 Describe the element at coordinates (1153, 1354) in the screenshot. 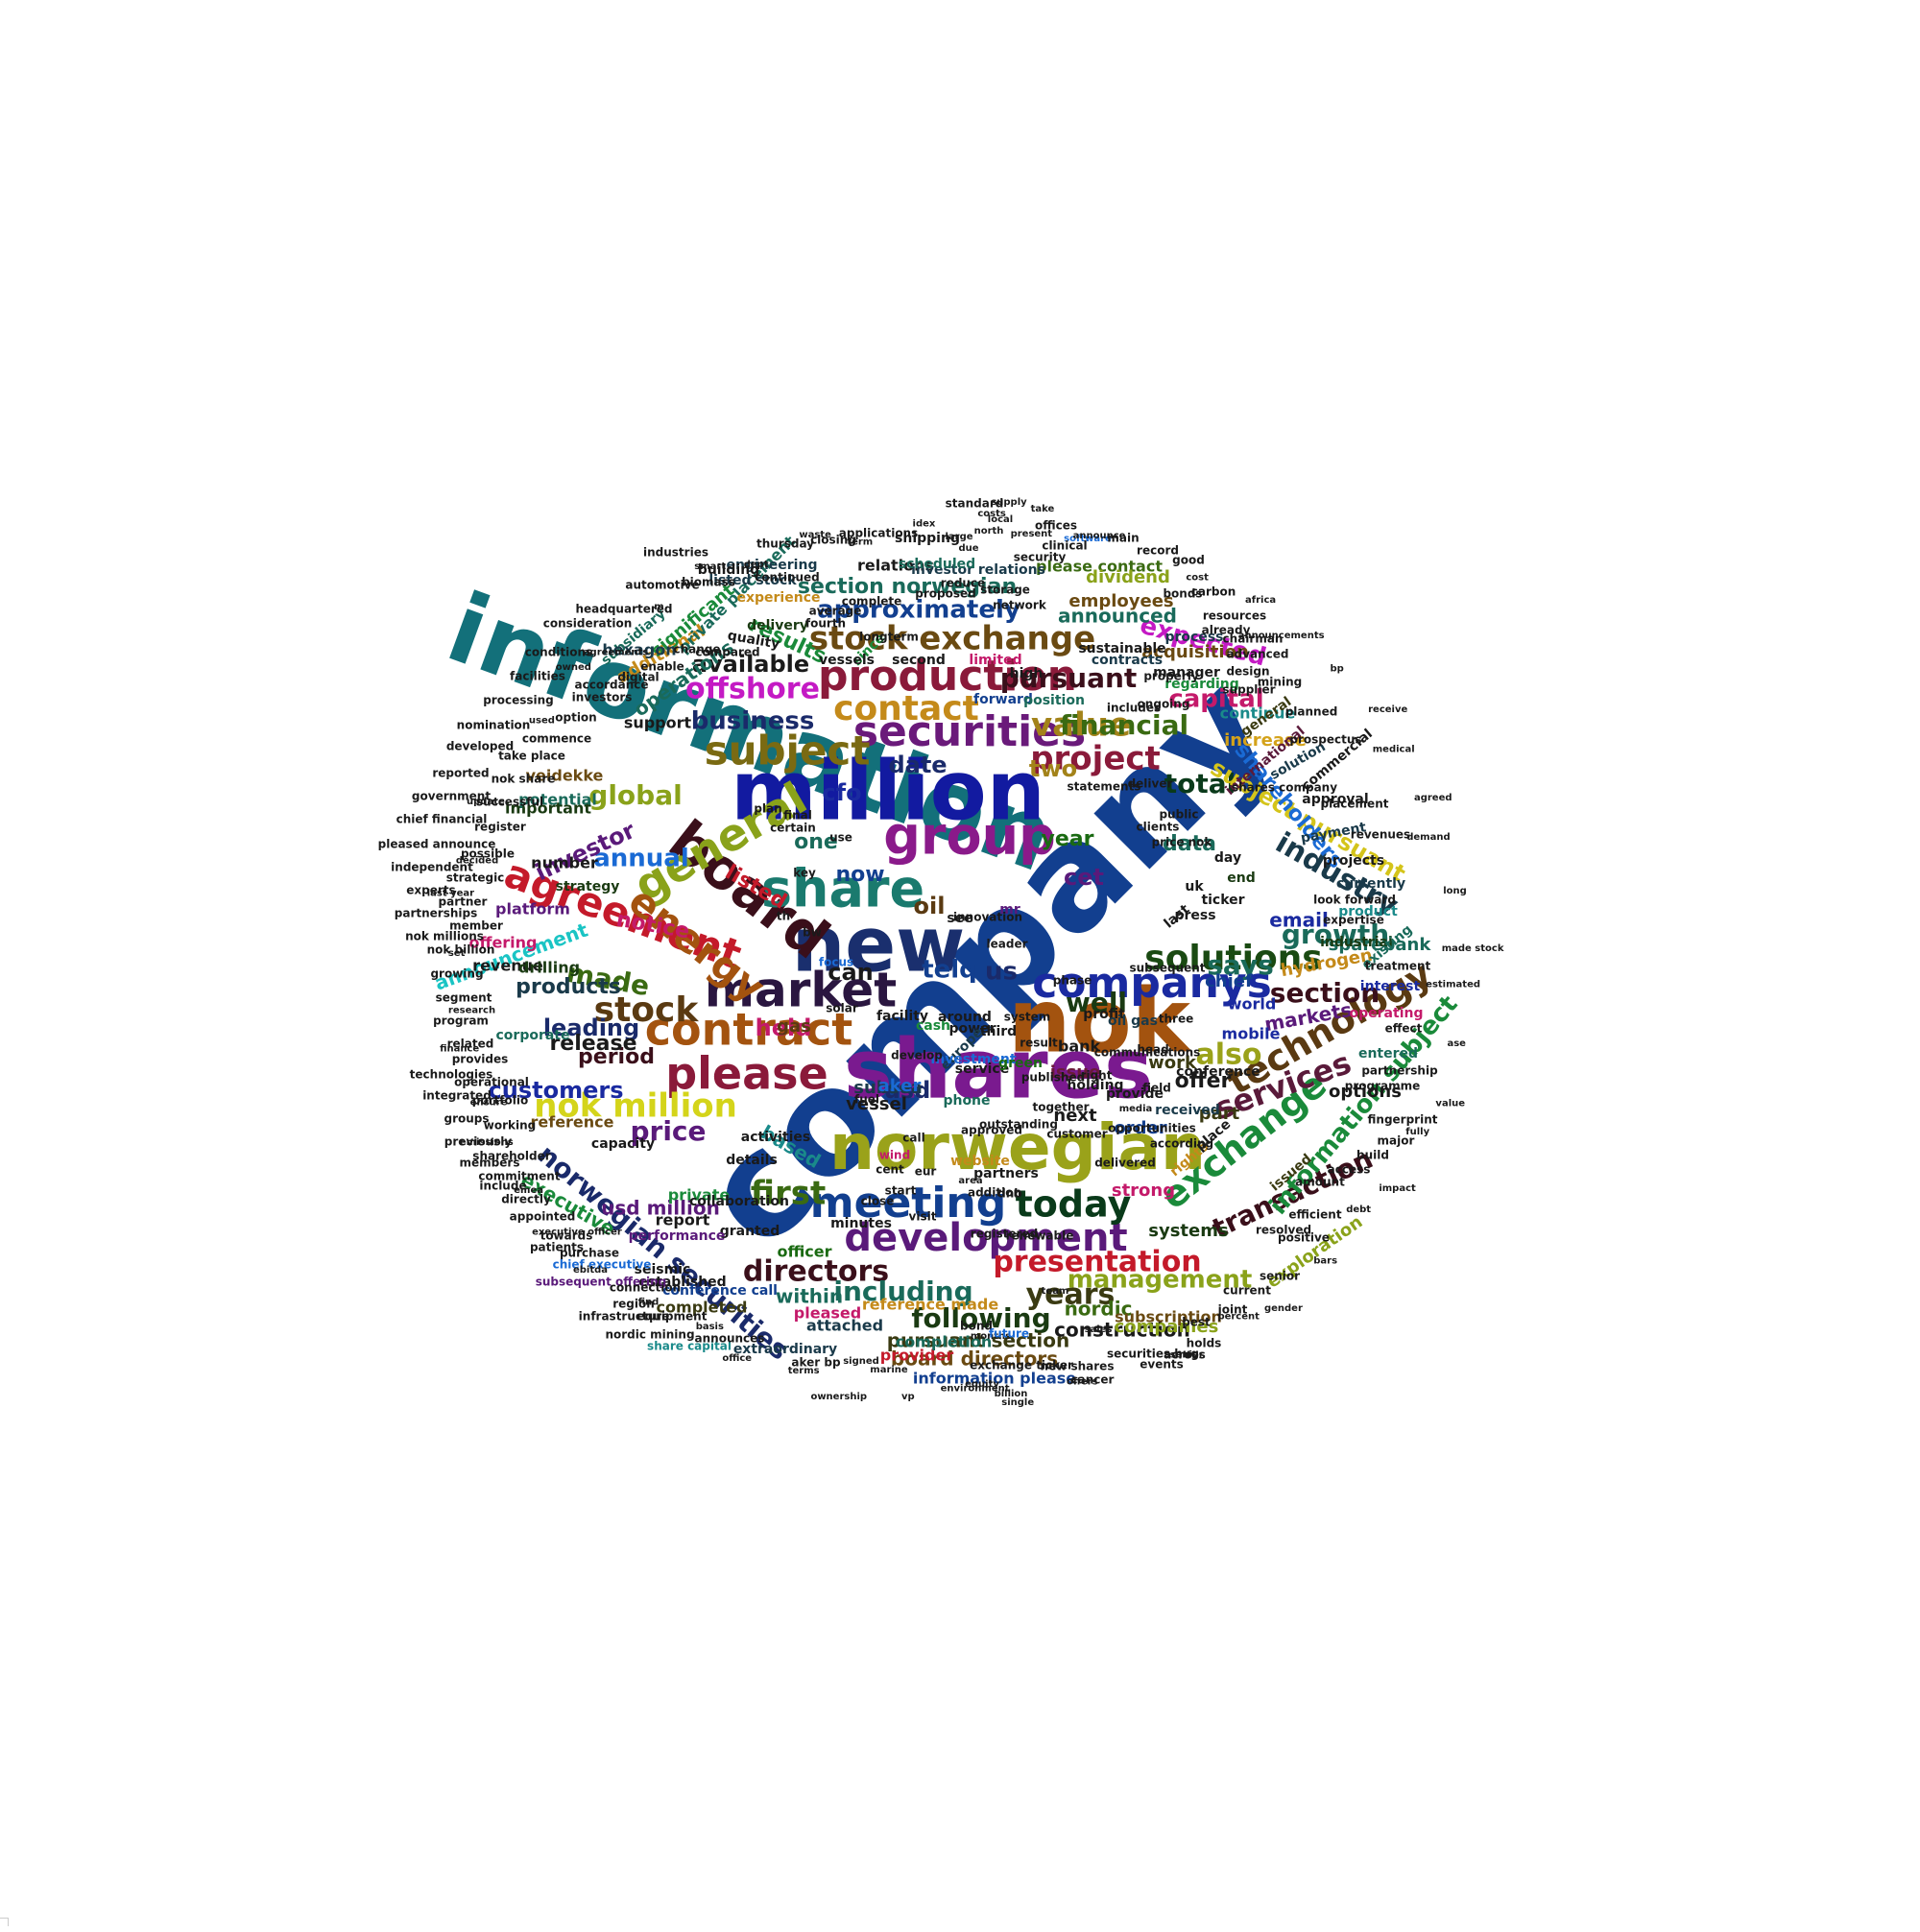

I see `word-securities-hug: securities hug` at that location.